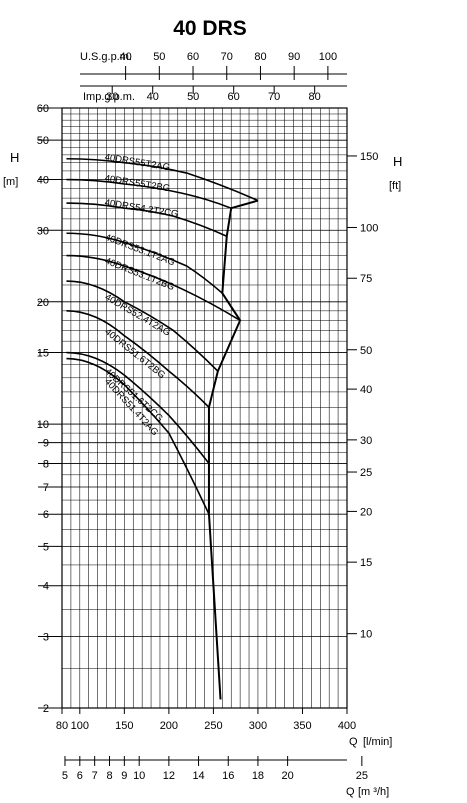 The height and width of the screenshot is (803, 467). Describe the element at coordinates (125, 57) in the screenshot. I see `us-gpm-tick-label: 40` at that location.